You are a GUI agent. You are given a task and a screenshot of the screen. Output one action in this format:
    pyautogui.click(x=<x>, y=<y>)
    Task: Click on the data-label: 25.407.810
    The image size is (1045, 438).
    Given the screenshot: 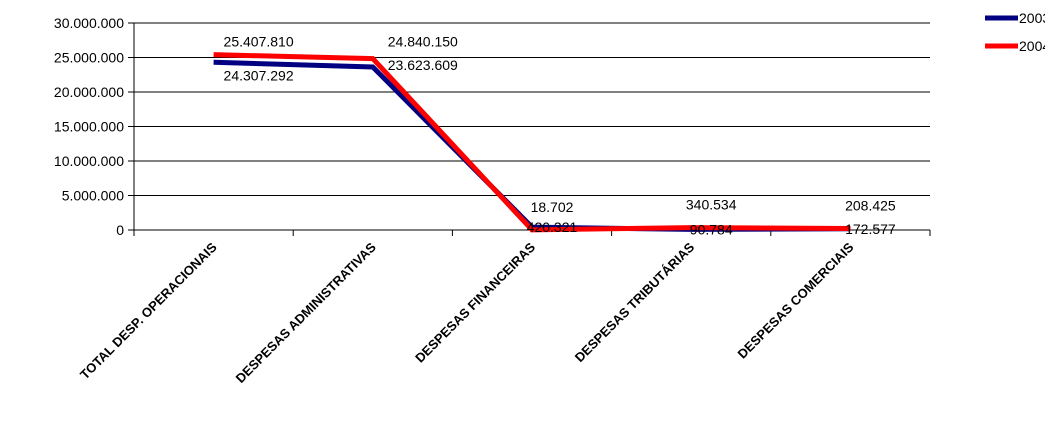 What is the action you would take?
    pyautogui.click(x=259, y=42)
    